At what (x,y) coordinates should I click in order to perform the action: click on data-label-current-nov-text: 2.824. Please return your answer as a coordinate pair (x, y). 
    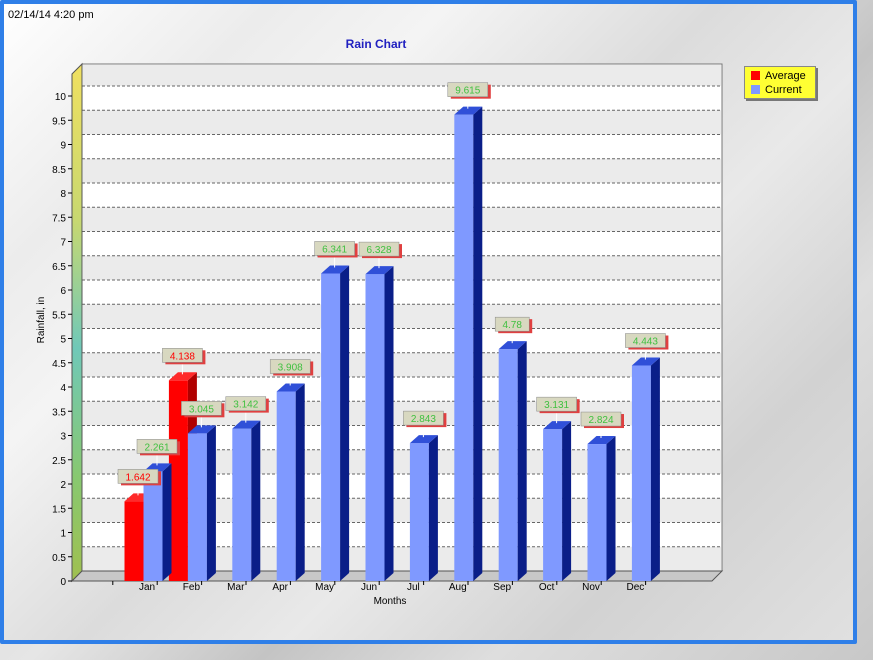
    Looking at the image, I should click on (600, 420).